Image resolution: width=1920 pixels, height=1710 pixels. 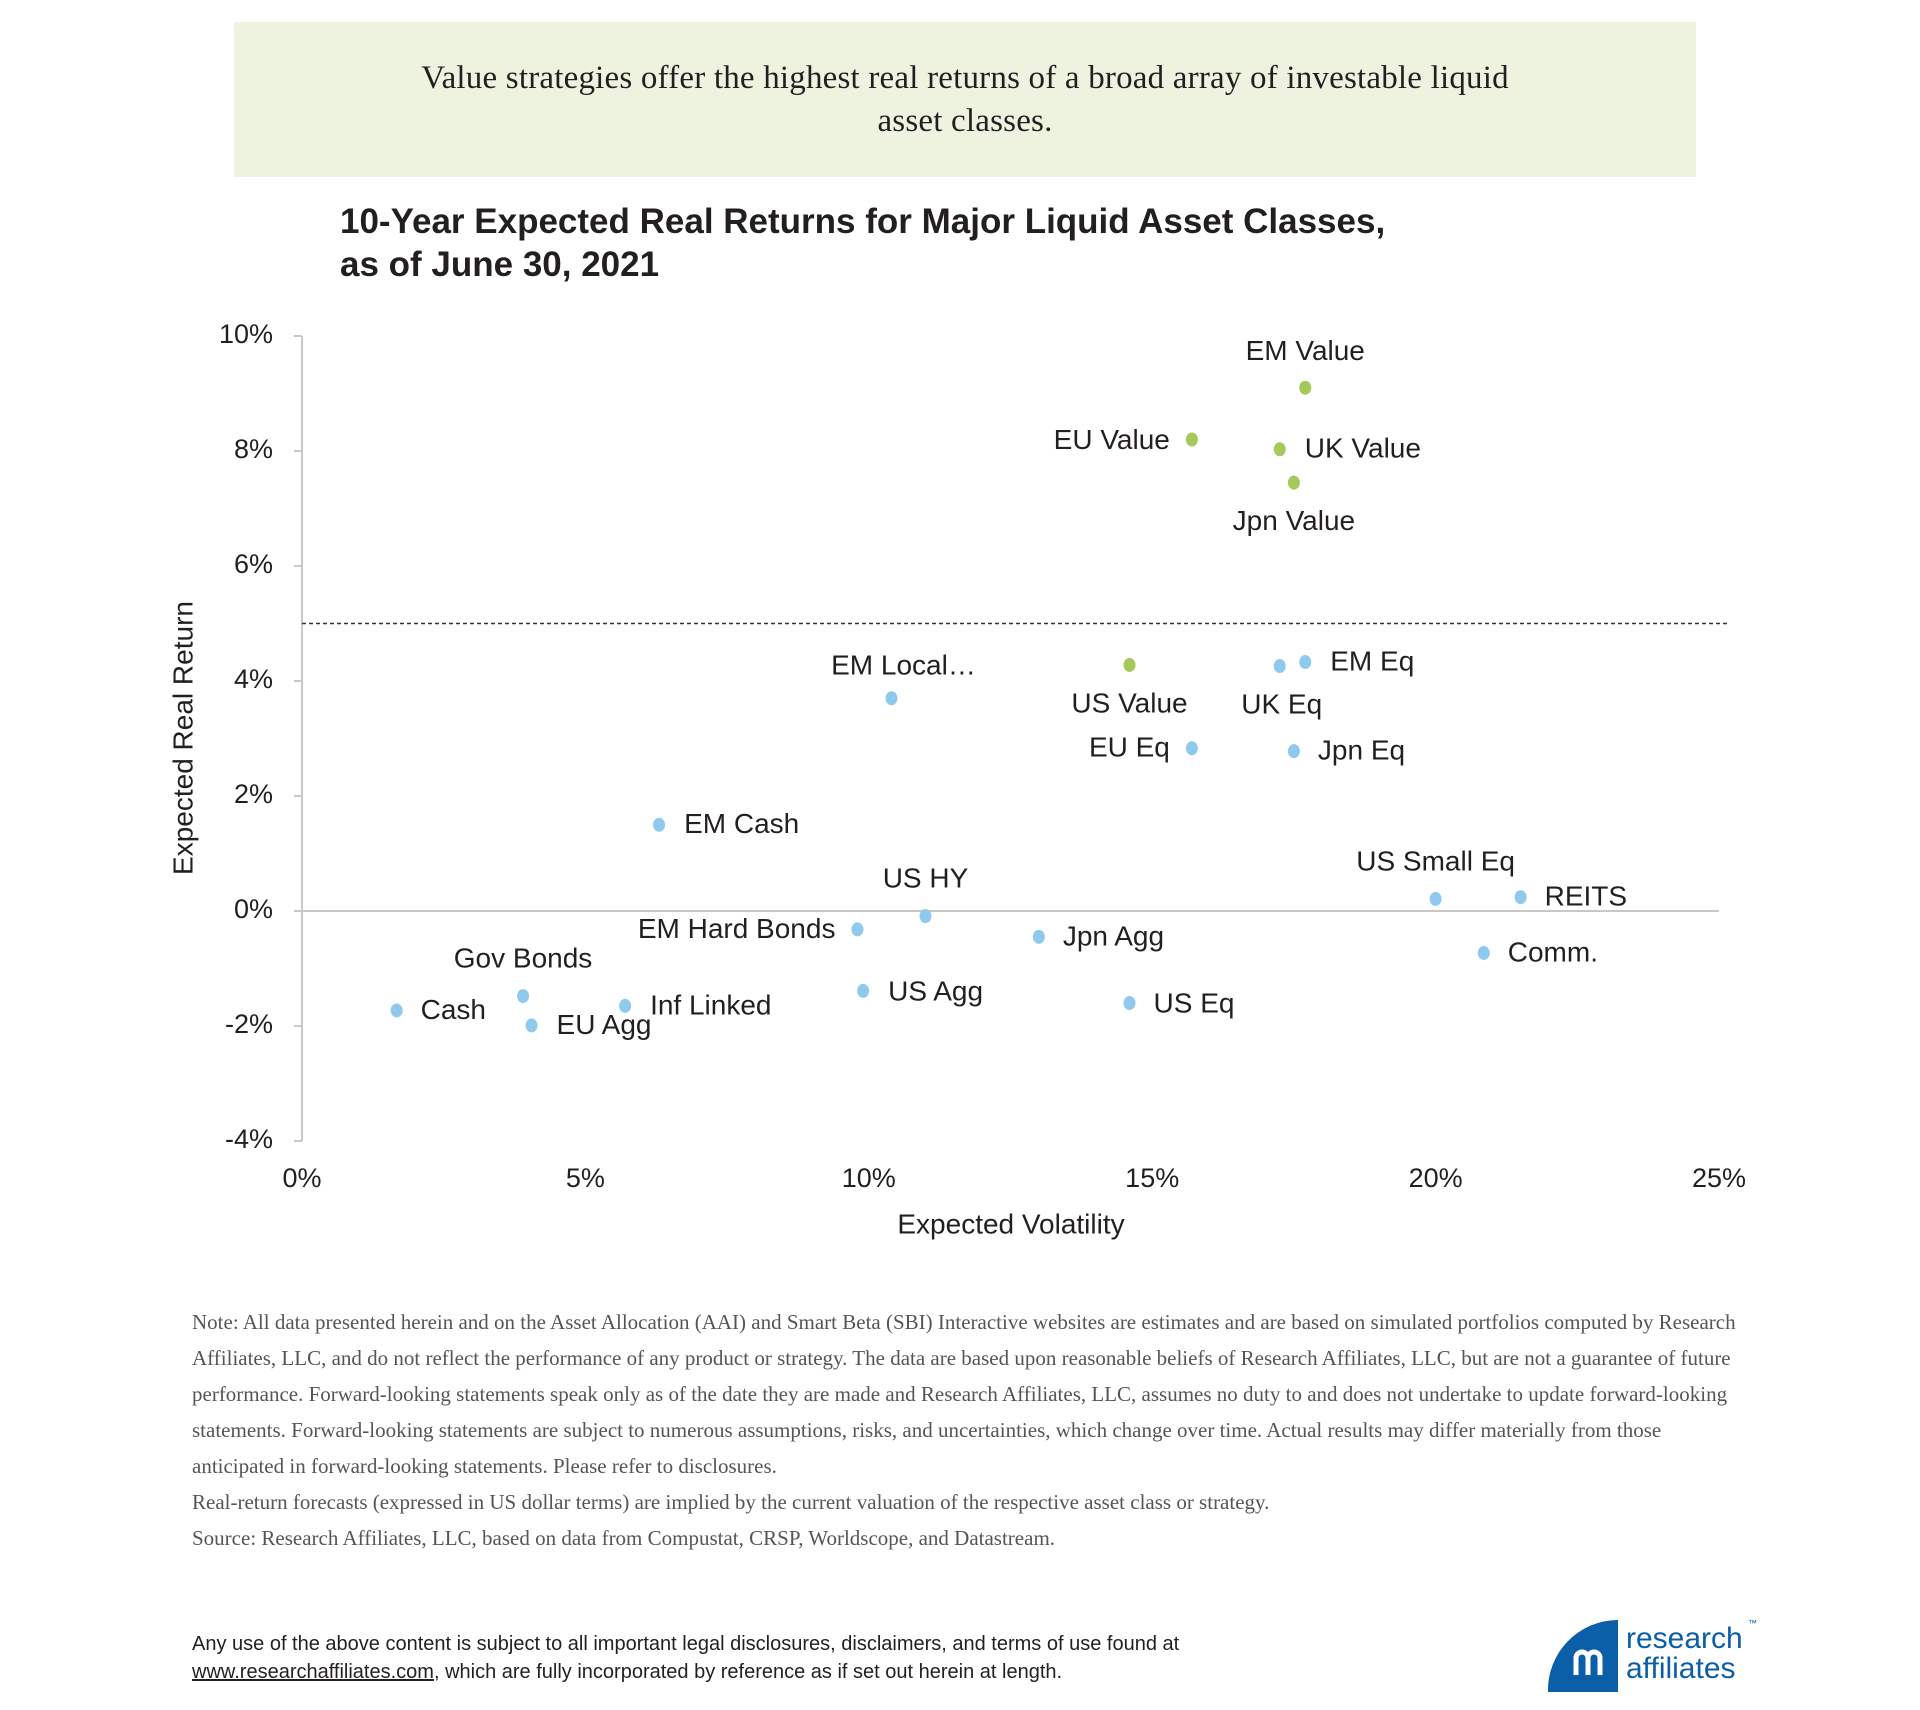 I want to click on data-label-reits: REITS, so click(x=1586, y=896).